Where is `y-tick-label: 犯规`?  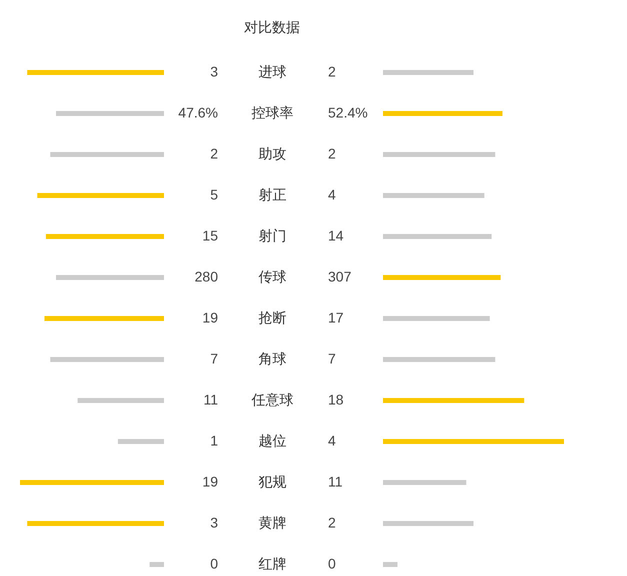 y-tick-label: 犯规 is located at coordinates (272, 482).